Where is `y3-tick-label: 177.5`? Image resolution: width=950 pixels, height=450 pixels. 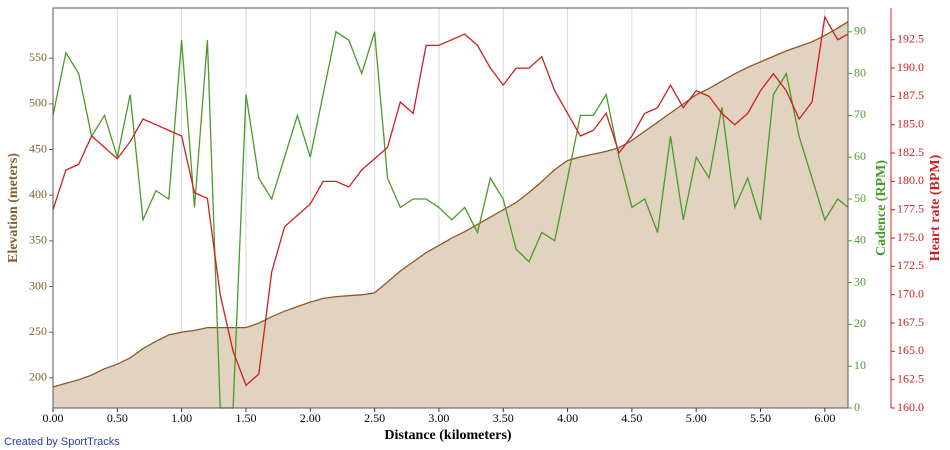
y3-tick-label: 177.5 is located at coordinates (910, 208).